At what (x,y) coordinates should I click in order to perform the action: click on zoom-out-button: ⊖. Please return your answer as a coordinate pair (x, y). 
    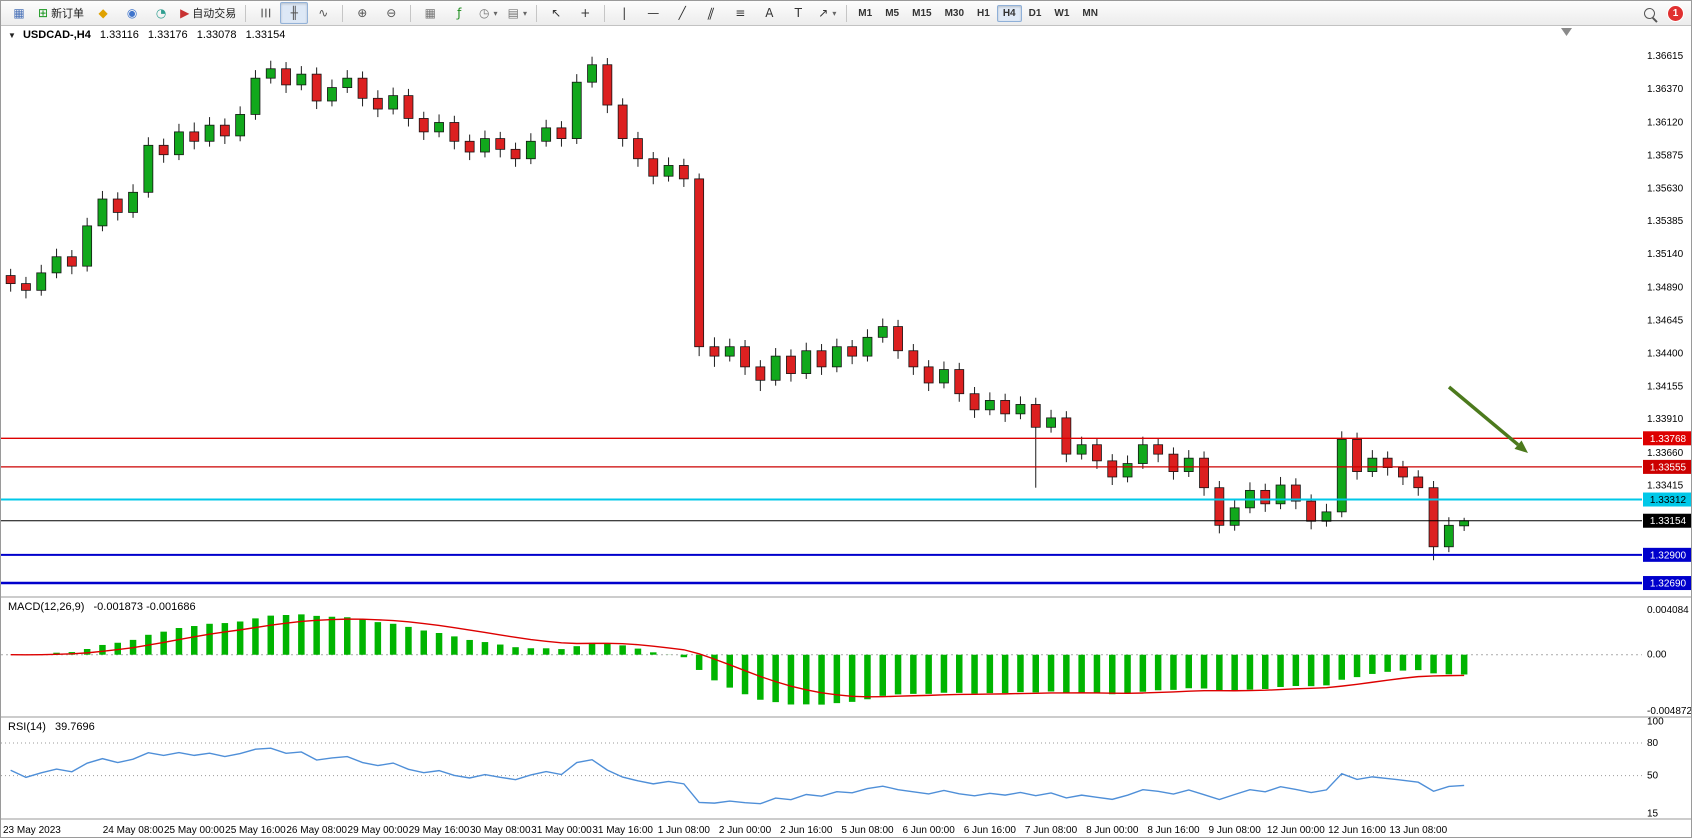
    Looking at the image, I should click on (391, 13).